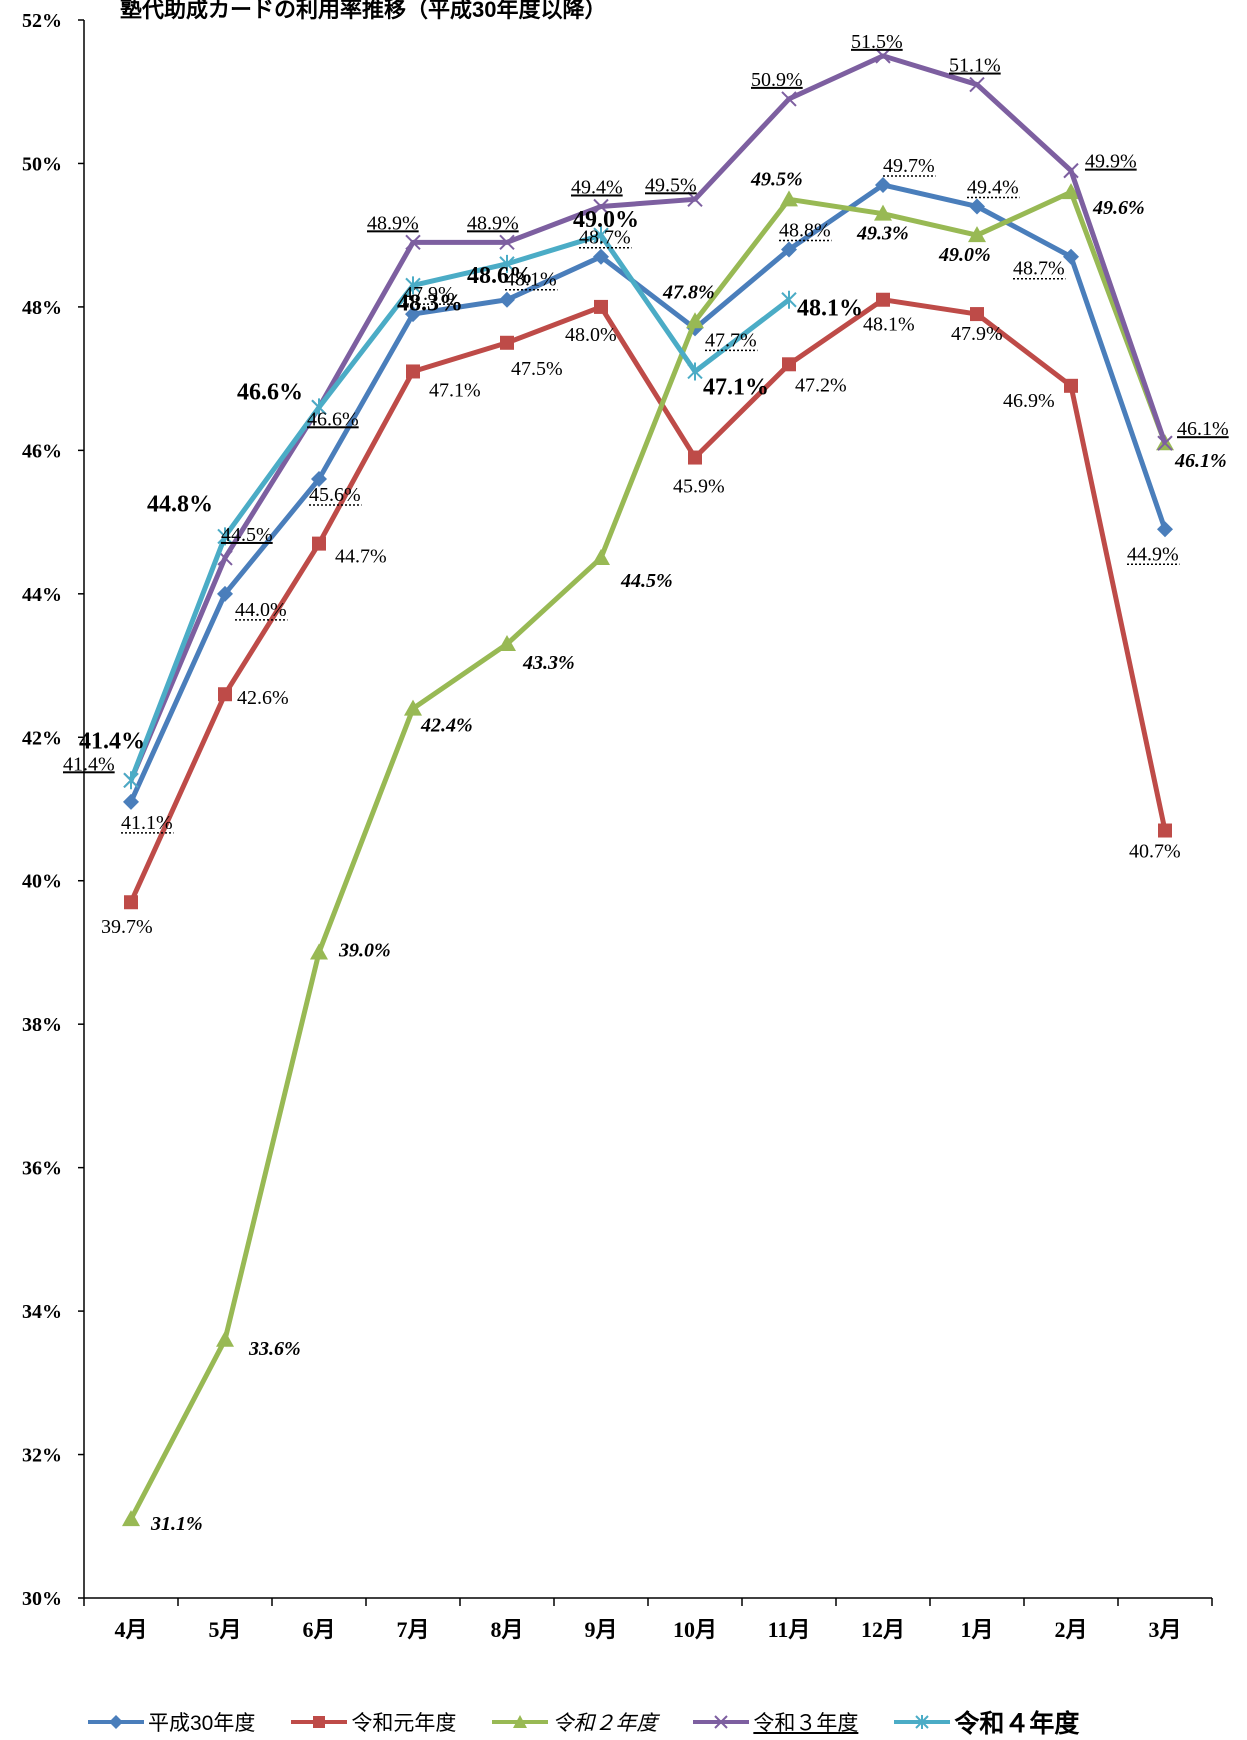  What do you see at coordinates (789, 1629) in the screenshot?
I see `x-tick-label: 11月` at bounding box center [789, 1629].